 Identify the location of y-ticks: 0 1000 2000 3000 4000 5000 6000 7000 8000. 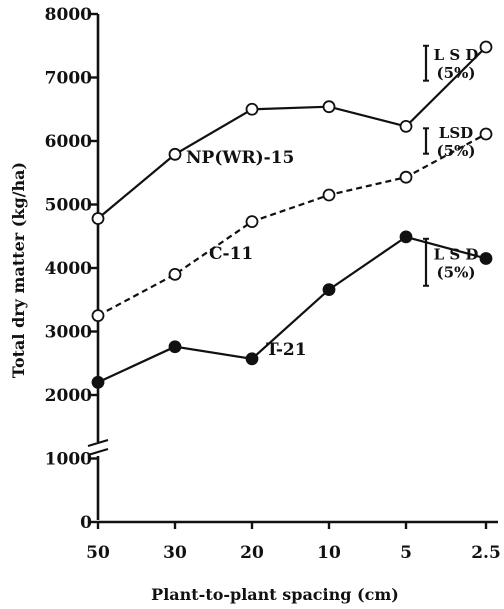
(71, 269).